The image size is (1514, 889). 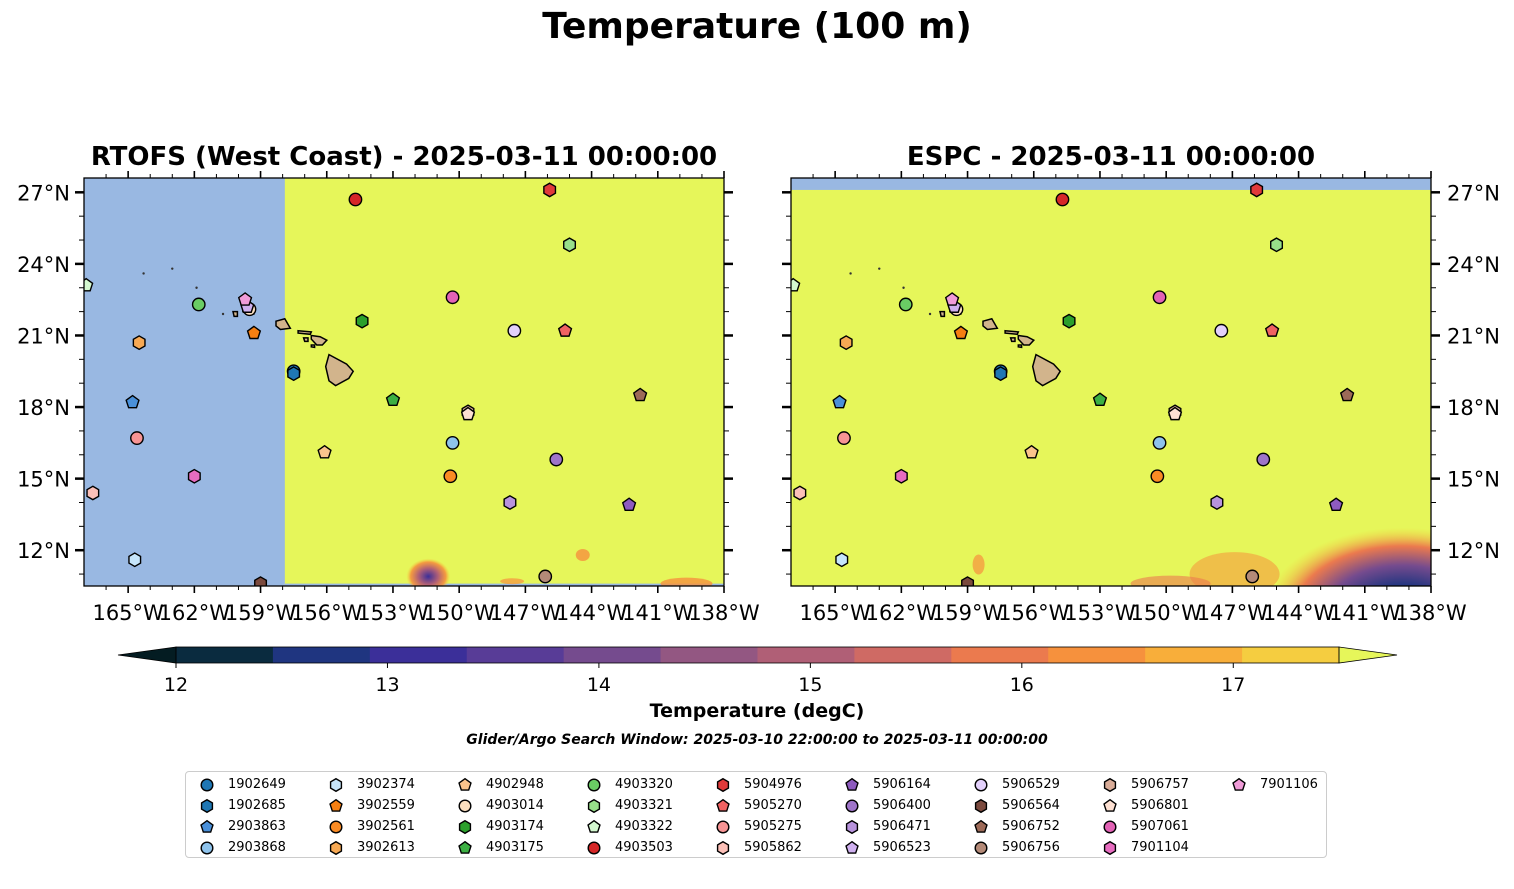 I want to click on rtofs-xtick-label: 147°W, so click(x=526, y=613).